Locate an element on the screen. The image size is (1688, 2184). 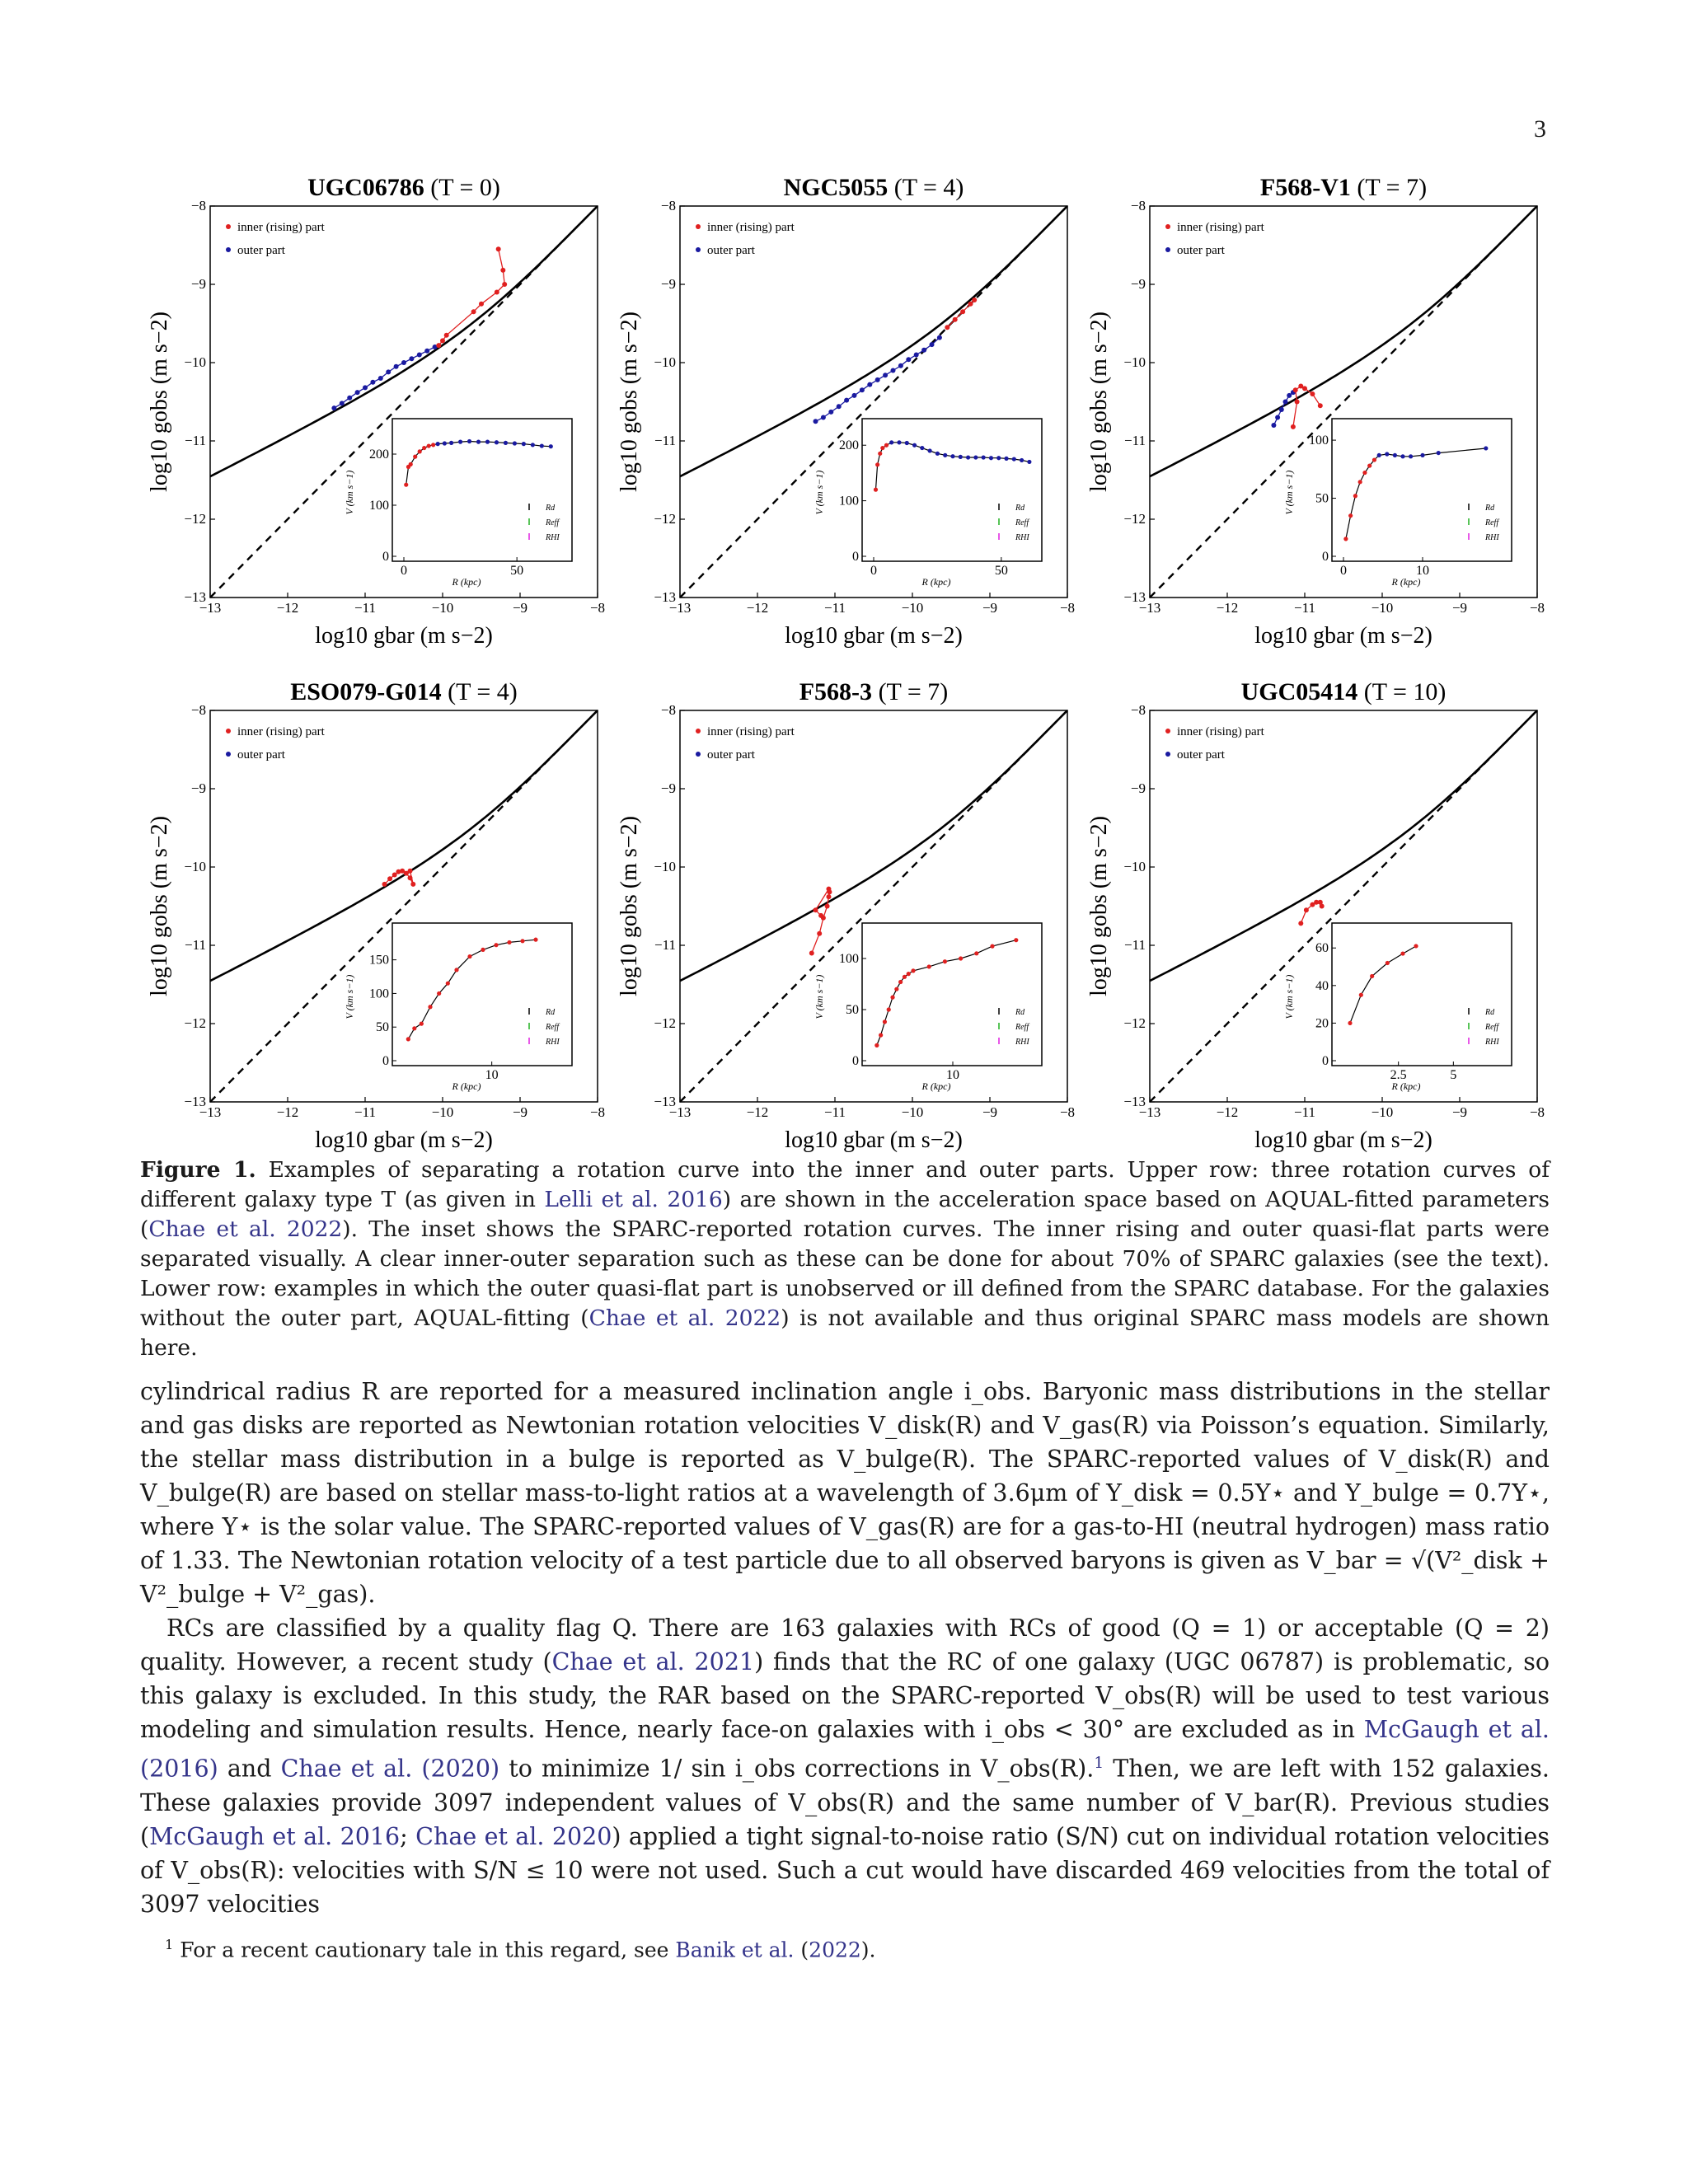
inset-y-axis-label: V (km s−1) is located at coordinates (819, 493).